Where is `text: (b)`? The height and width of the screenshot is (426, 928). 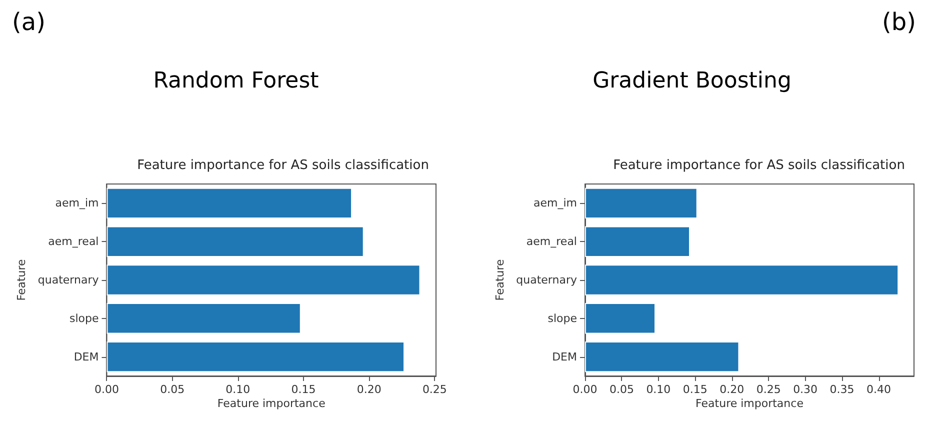 text: (b) is located at coordinates (899, 22).